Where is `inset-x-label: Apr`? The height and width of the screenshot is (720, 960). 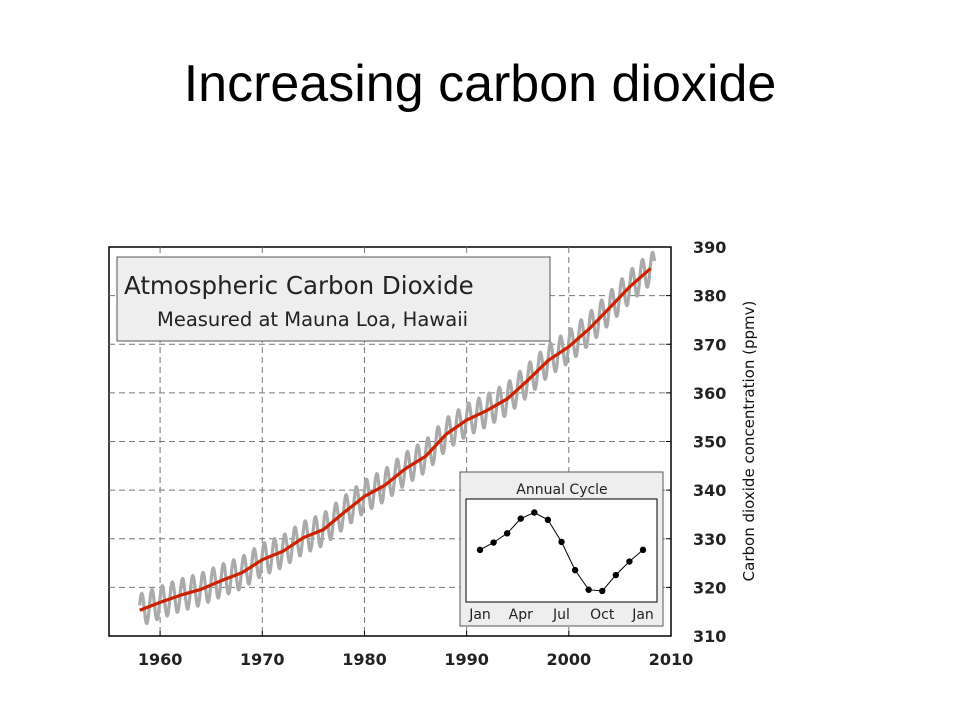
inset-x-label: Apr is located at coordinates (521, 615).